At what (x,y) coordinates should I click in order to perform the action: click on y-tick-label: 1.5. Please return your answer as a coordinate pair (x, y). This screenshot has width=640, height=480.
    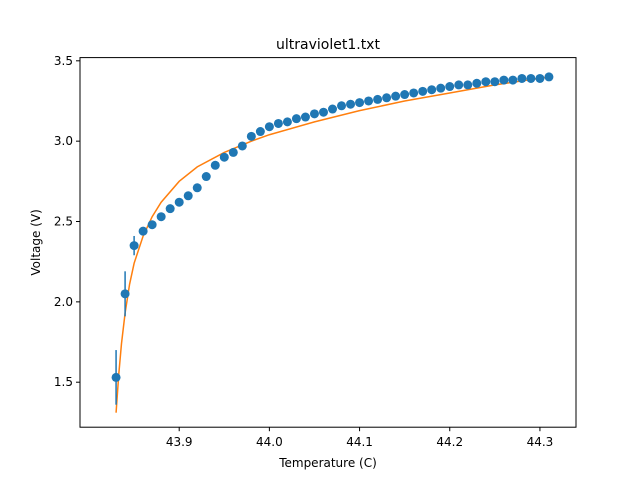
    Looking at the image, I should click on (63, 382).